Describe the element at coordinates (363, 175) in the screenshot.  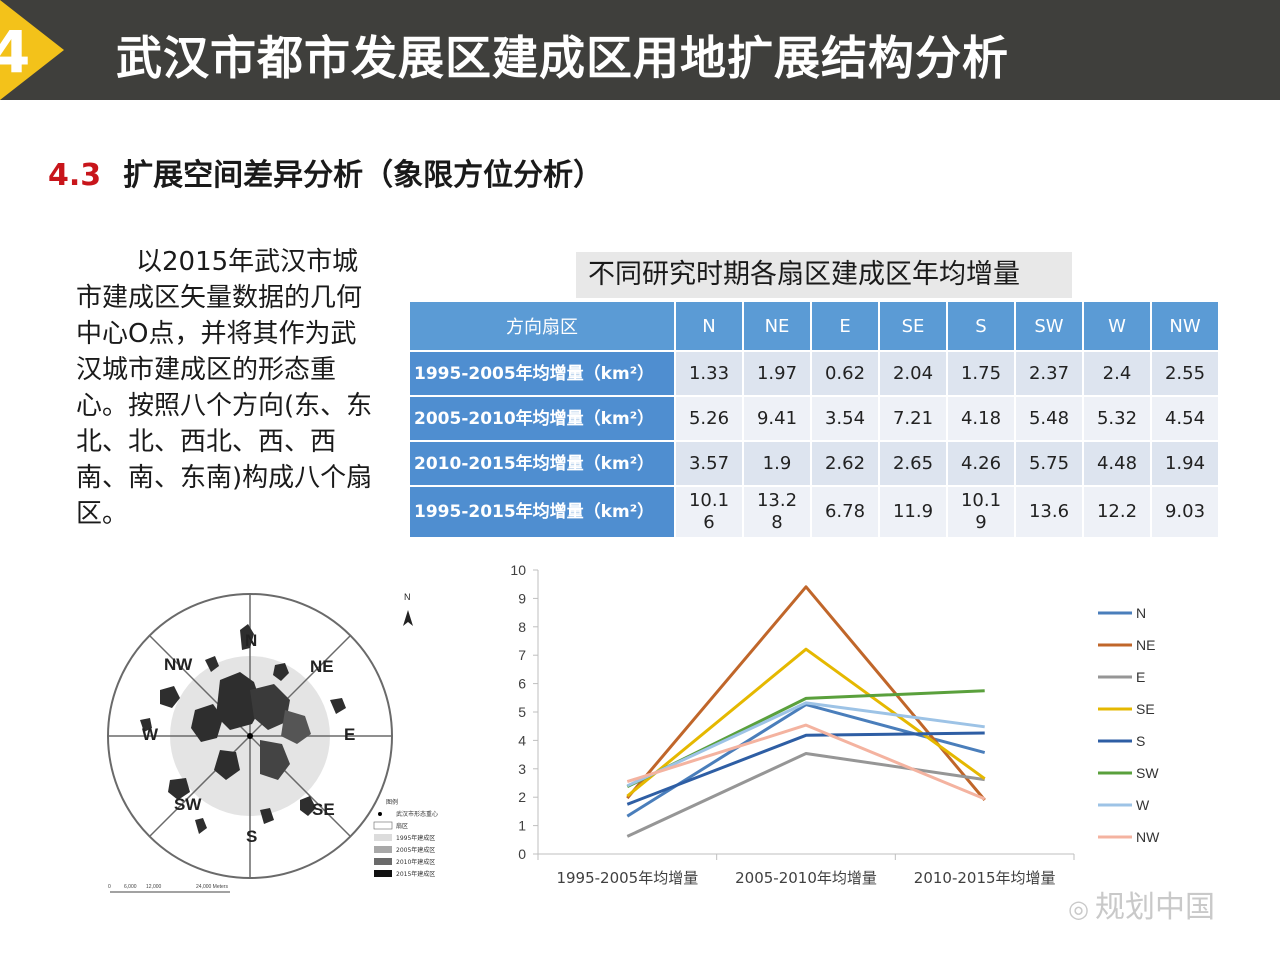
I see `subtitle-text: 扩展空间差异分析（象限方位分析）` at that location.